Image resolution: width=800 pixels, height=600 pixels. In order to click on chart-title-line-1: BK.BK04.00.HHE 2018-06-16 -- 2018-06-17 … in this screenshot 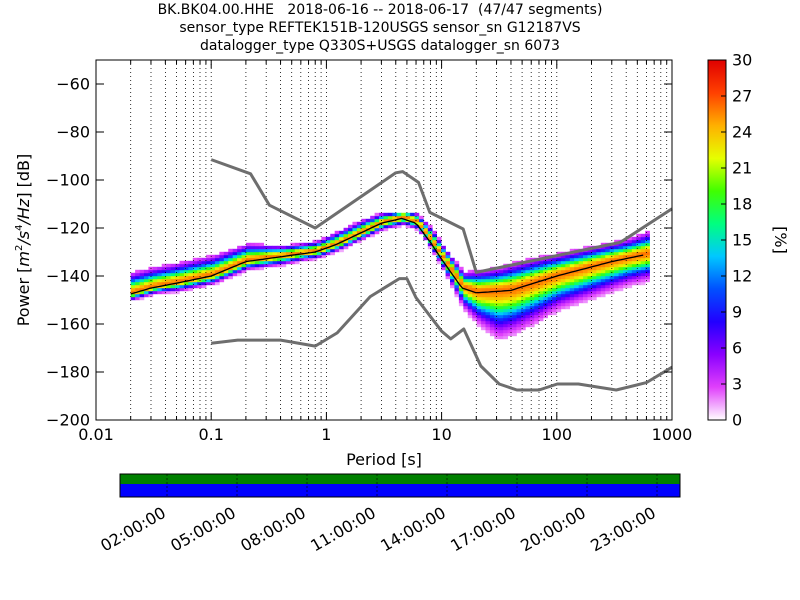, I will do `click(380, 10)`.